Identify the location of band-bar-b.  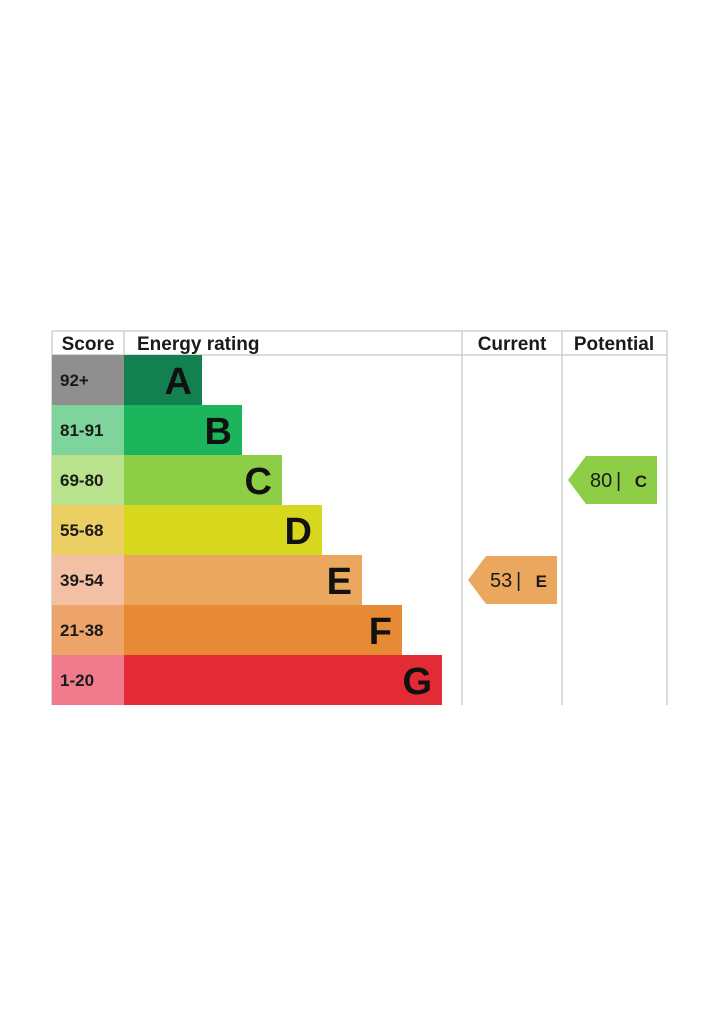
(183, 430).